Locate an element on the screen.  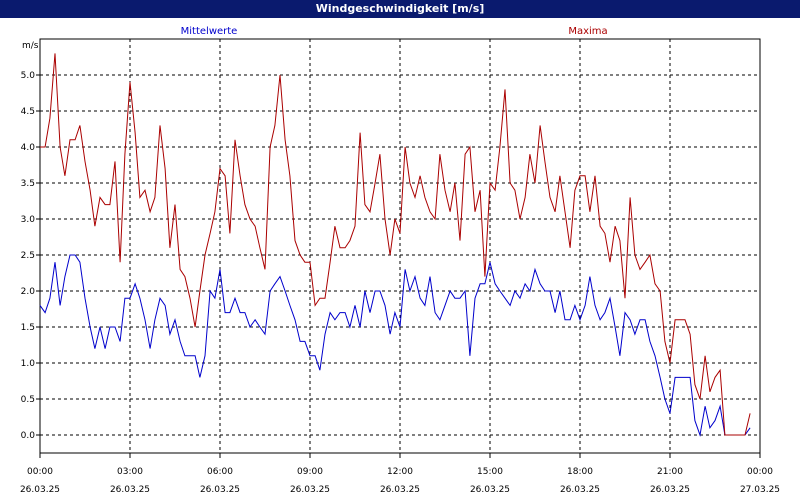
y-axis-ticks: 0.0 0.5 1.0 1.5 2.0 2.5 3.0 3.5 4.0 4.5 5.0 is located at coordinates (30, 256).